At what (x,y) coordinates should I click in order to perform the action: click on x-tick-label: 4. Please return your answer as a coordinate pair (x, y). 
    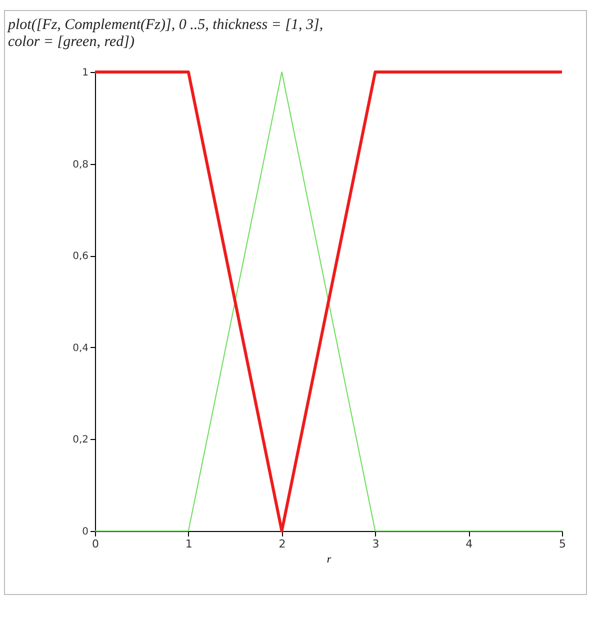
    Looking at the image, I should click on (469, 544).